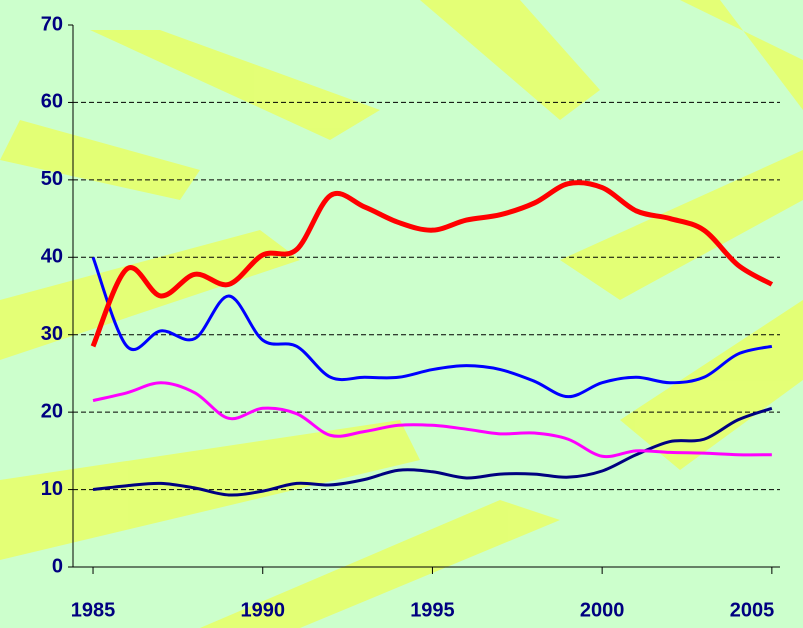 The height and width of the screenshot is (628, 803). Describe the element at coordinates (52, 257) in the screenshot. I see `y-tick-label: 40` at that location.